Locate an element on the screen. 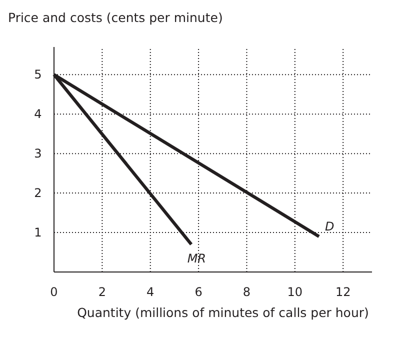  x-tick-label: 0 is located at coordinates (54, 292).